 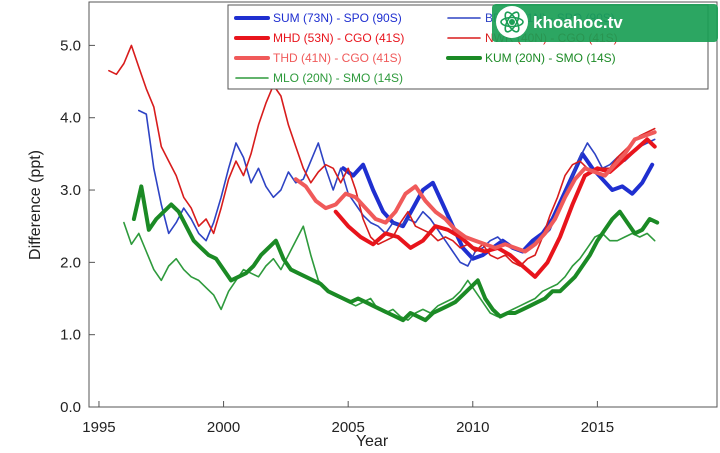 I want to click on y-tick-label: 5.0, so click(x=70, y=45).